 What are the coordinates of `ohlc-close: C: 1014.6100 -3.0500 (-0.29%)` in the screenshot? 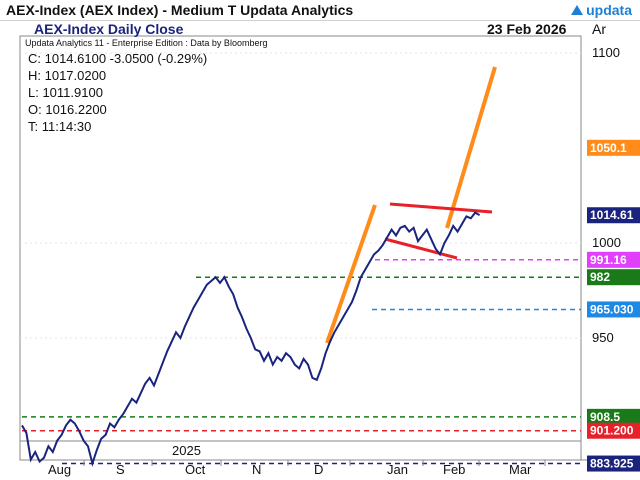 It's located at (118, 58).